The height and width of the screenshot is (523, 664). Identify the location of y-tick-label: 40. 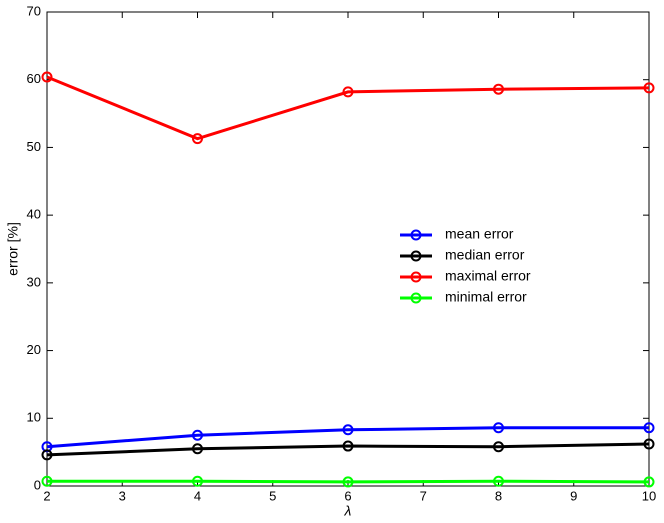
(34, 214).